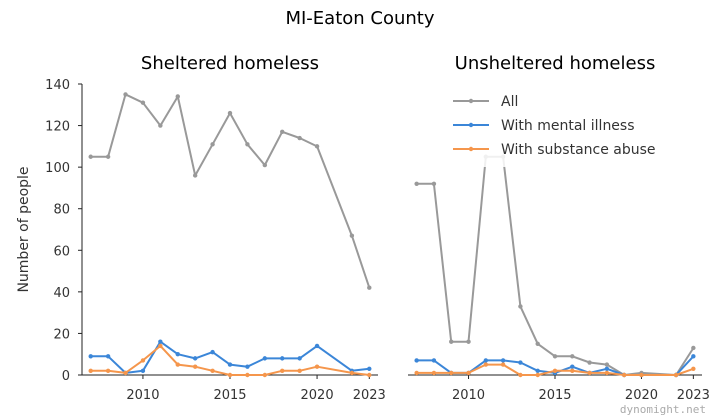 The width and height of the screenshot is (720, 420). What do you see at coordinates (578, 150) in the screenshot?
I see `legend-label-with-substance-abuse: With substance abuse` at bounding box center [578, 150].